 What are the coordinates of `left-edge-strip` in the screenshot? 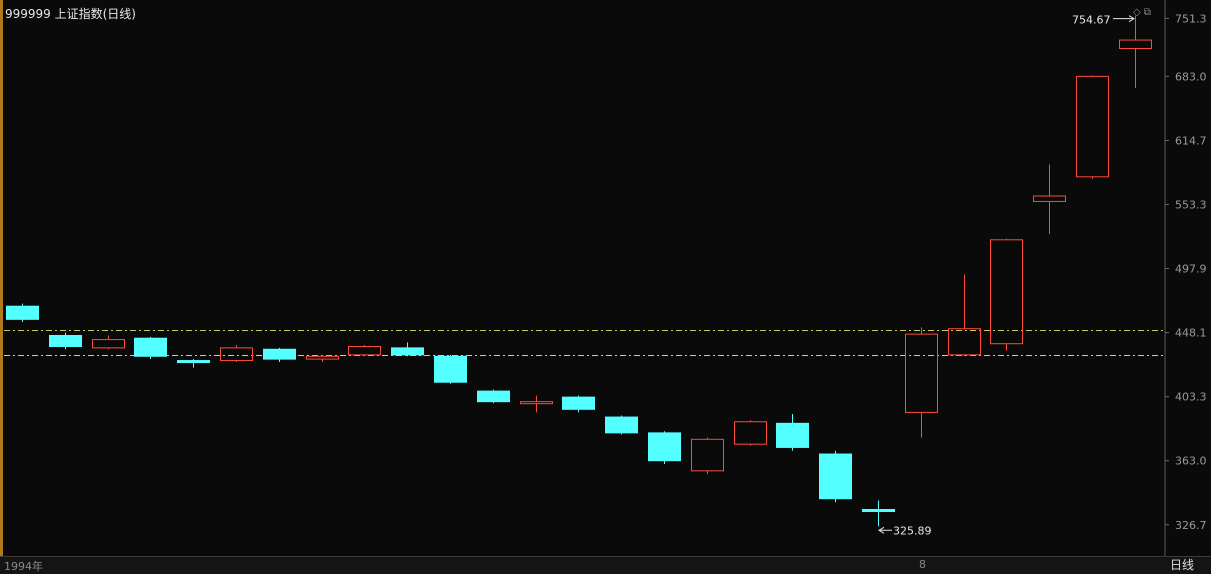 It's located at (1, 278).